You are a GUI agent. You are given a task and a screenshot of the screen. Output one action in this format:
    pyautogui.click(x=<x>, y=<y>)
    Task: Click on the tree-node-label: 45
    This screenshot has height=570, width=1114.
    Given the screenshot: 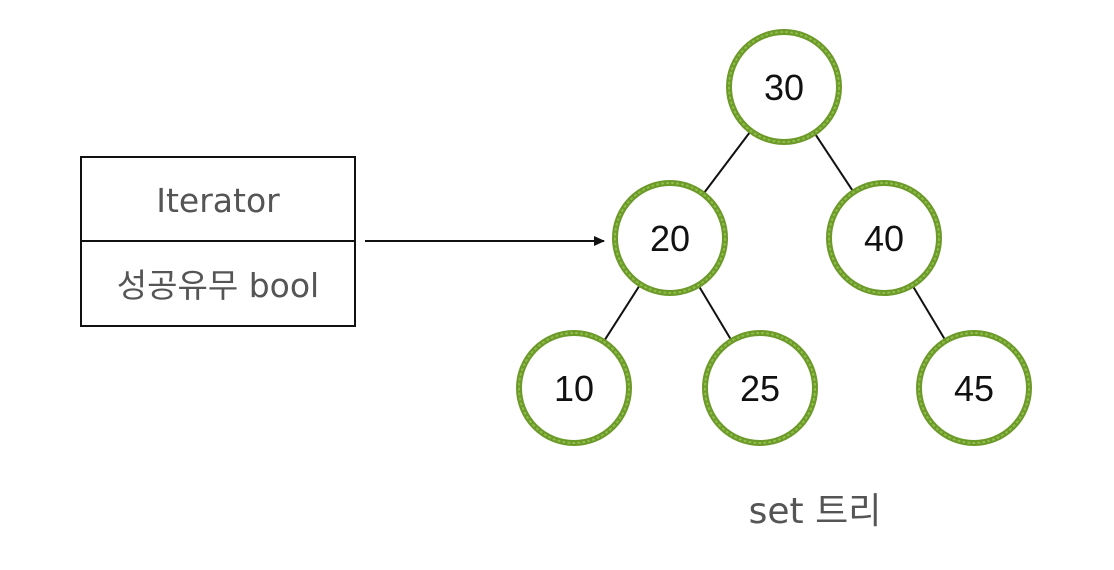 What is the action you would take?
    pyautogui.click(x=974, y=388)
    